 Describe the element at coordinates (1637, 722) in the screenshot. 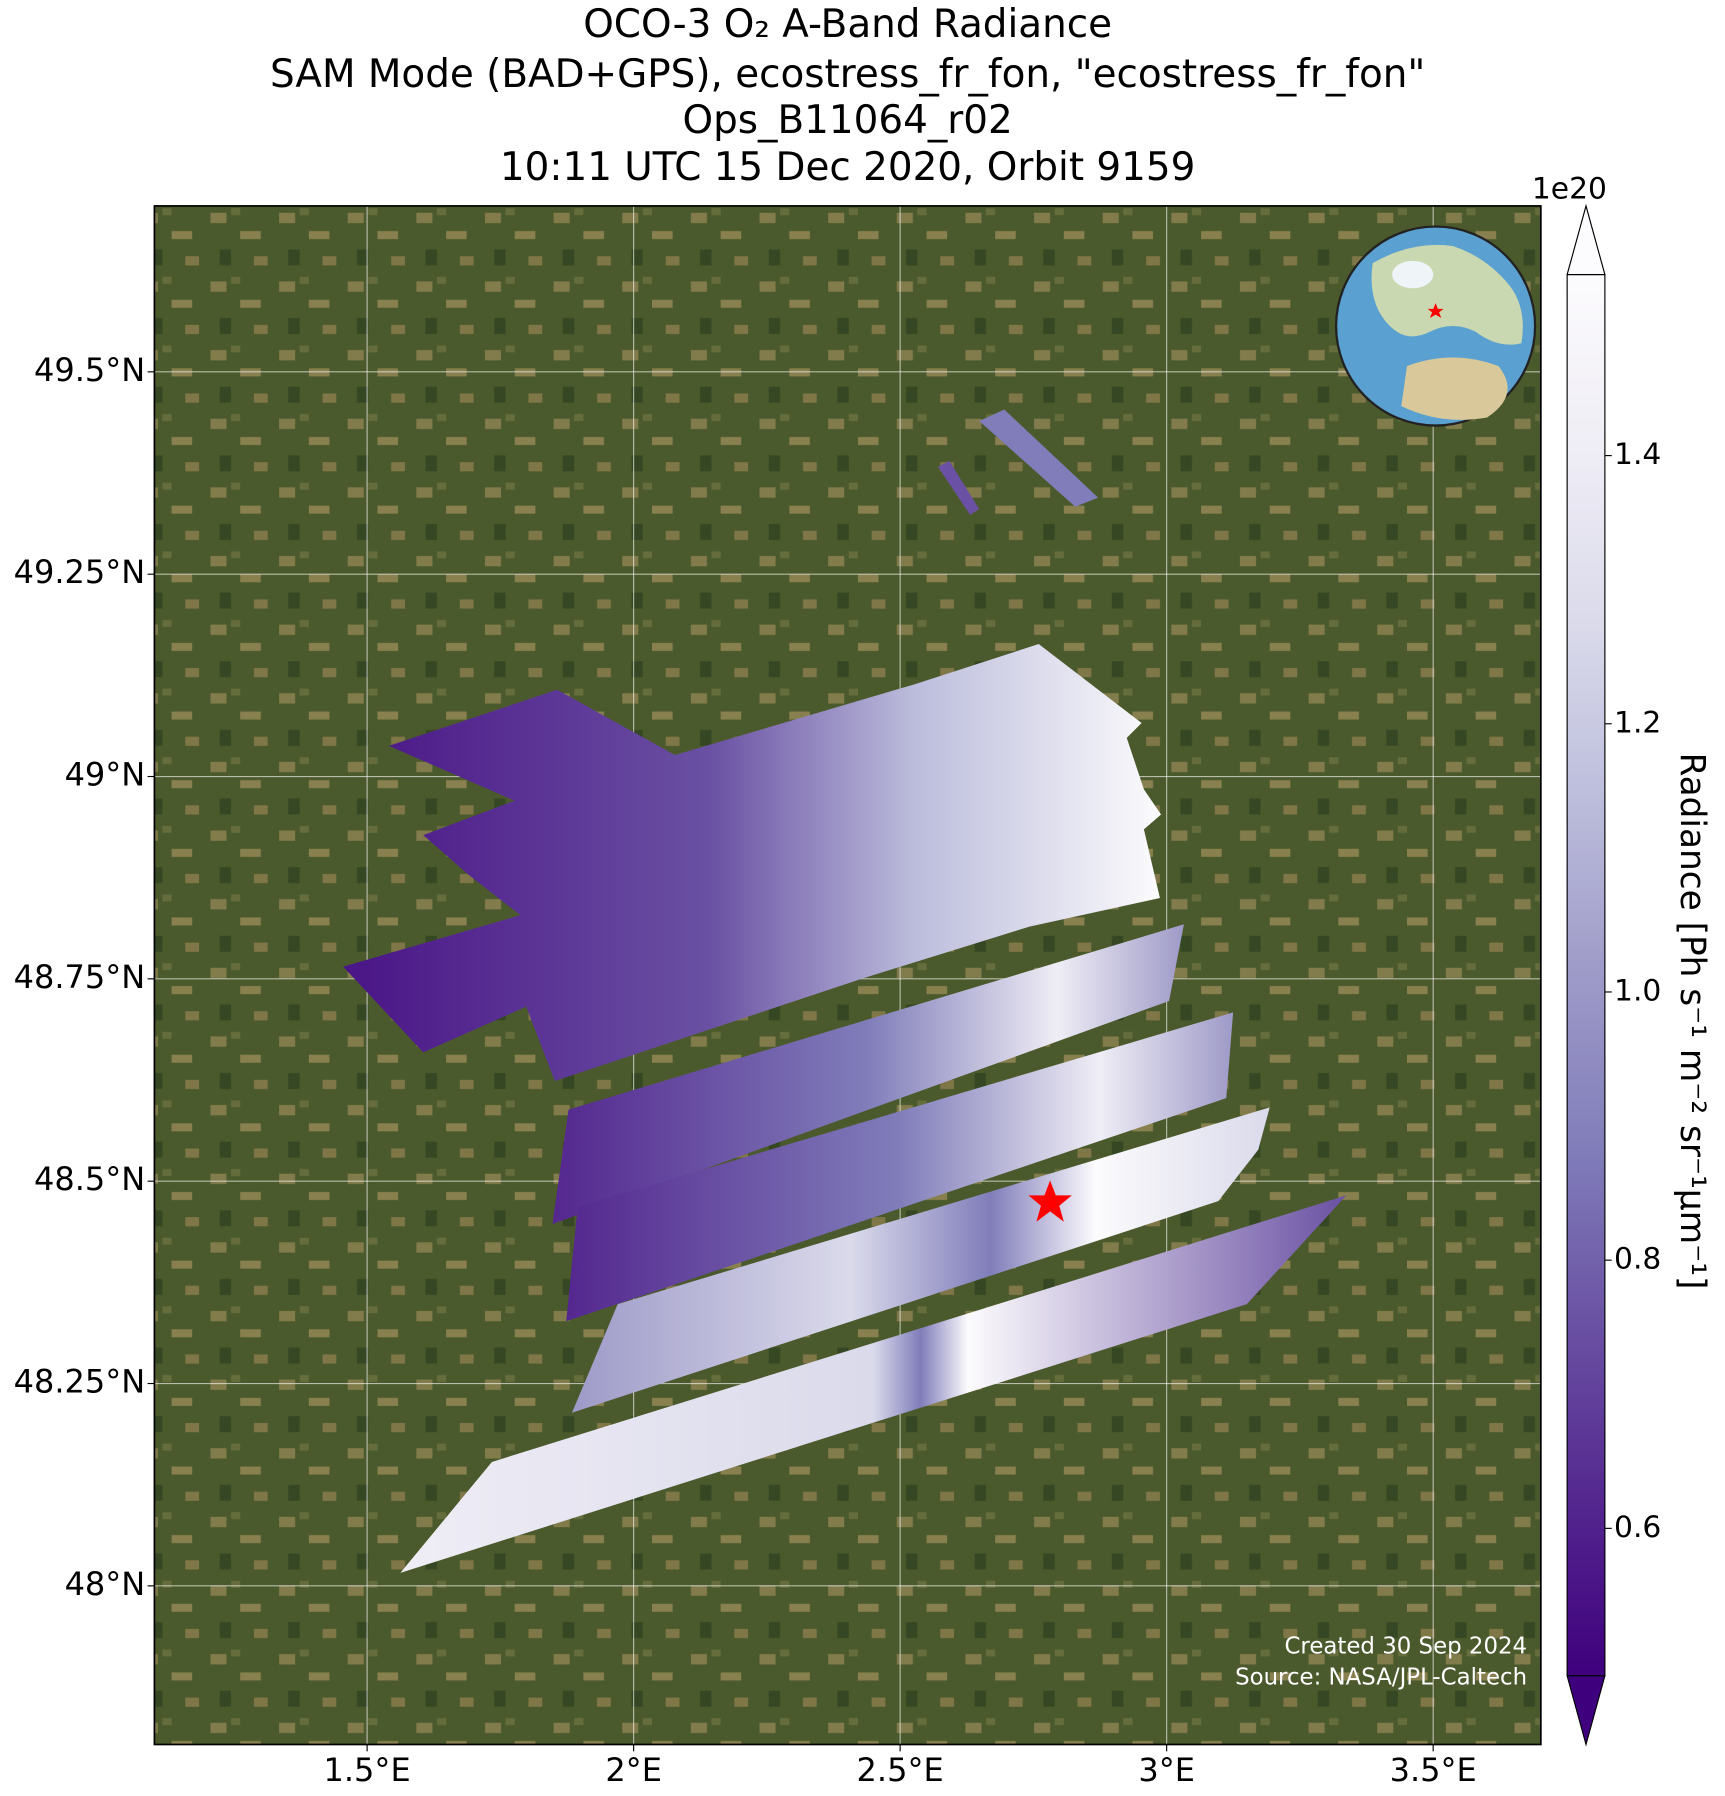

I see `colorbar-tick-label: 1.2` at that location.